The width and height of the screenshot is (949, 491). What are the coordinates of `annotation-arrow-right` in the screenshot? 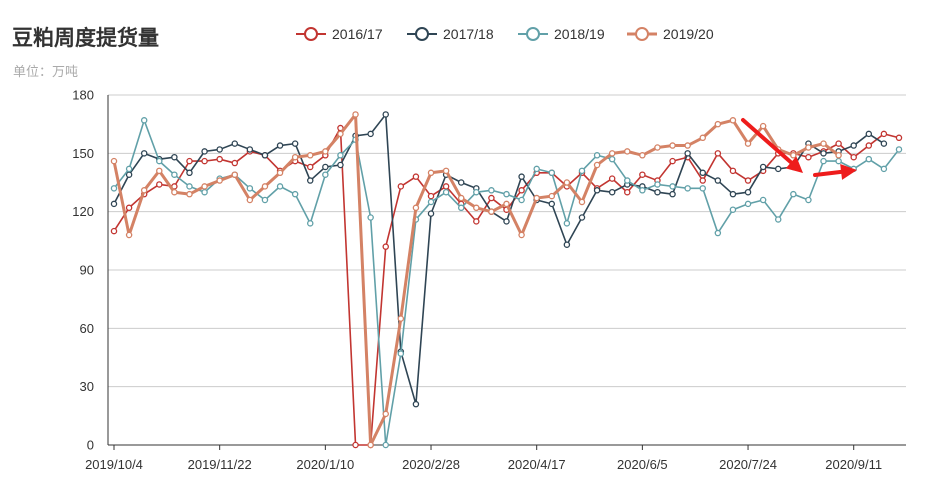 It's located at (835, 171).